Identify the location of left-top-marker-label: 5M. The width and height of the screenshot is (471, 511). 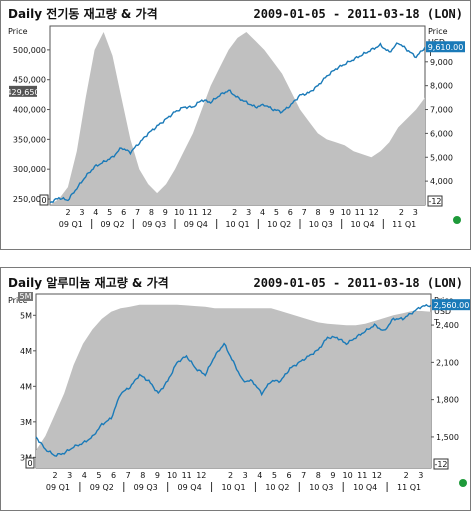
(26, 296).